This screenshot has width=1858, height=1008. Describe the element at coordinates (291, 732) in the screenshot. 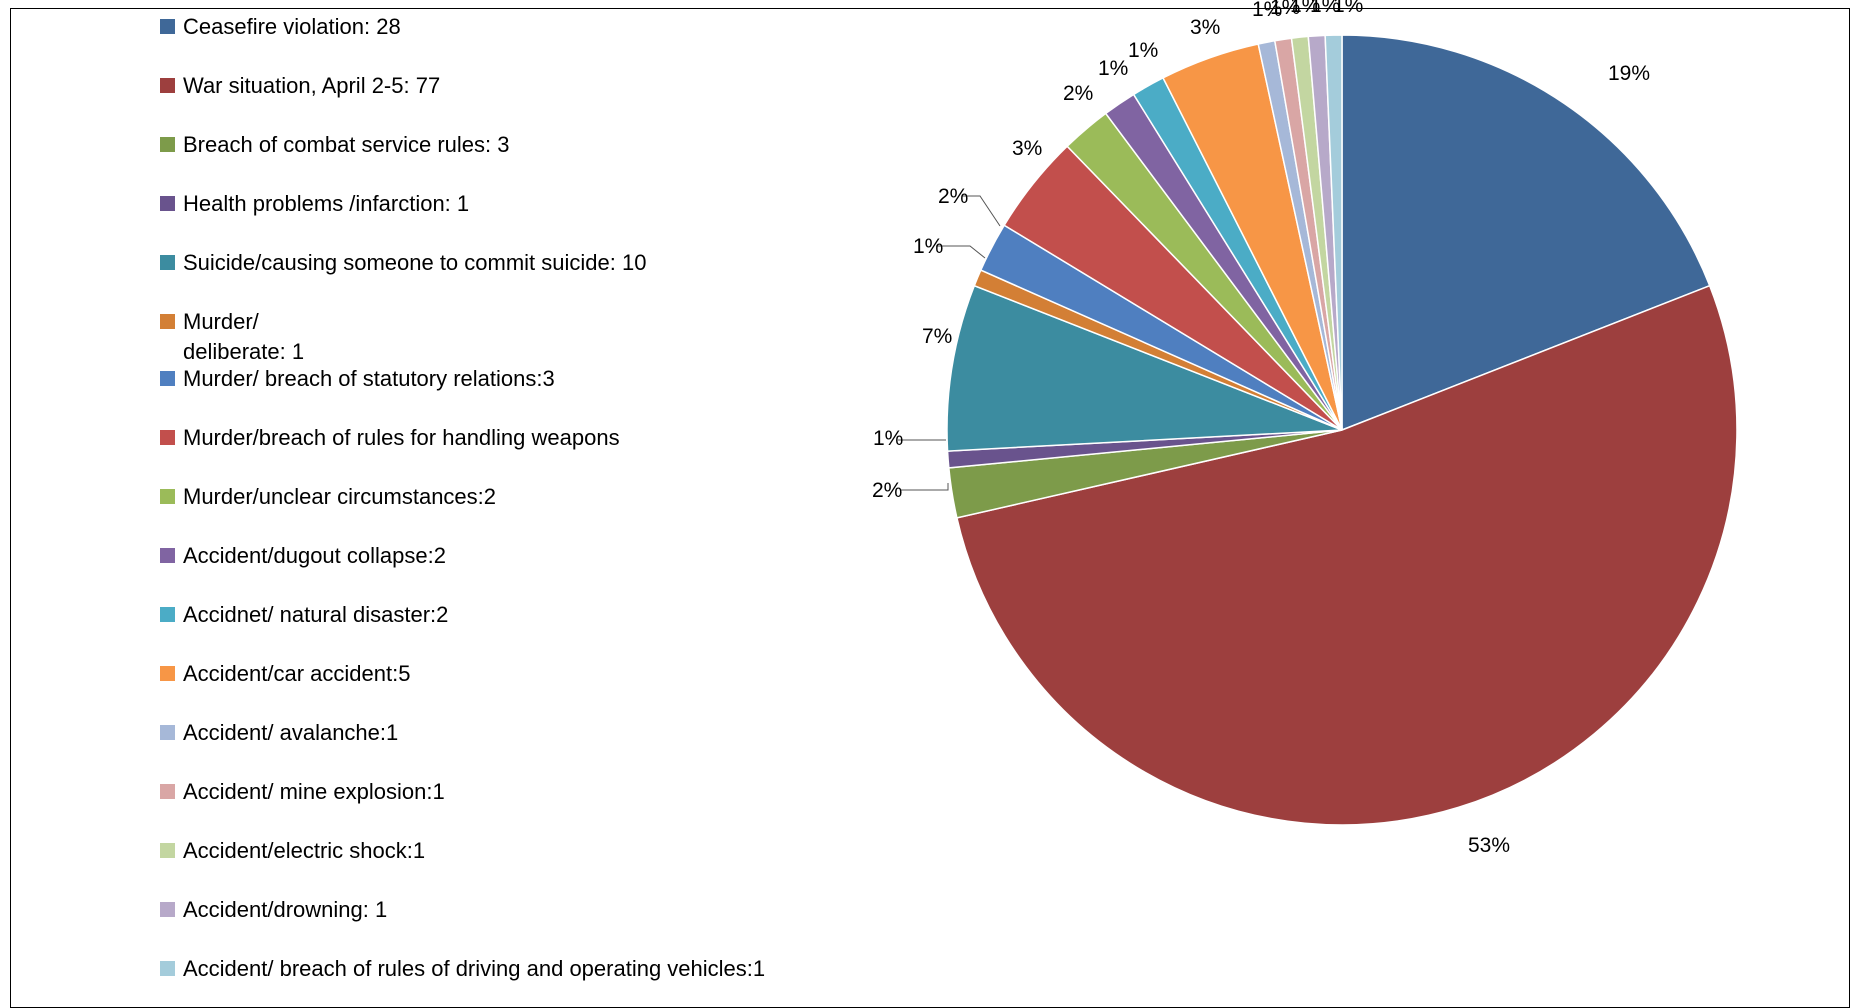

I see `legend-label: Accident/ avalanche:1` at that location.